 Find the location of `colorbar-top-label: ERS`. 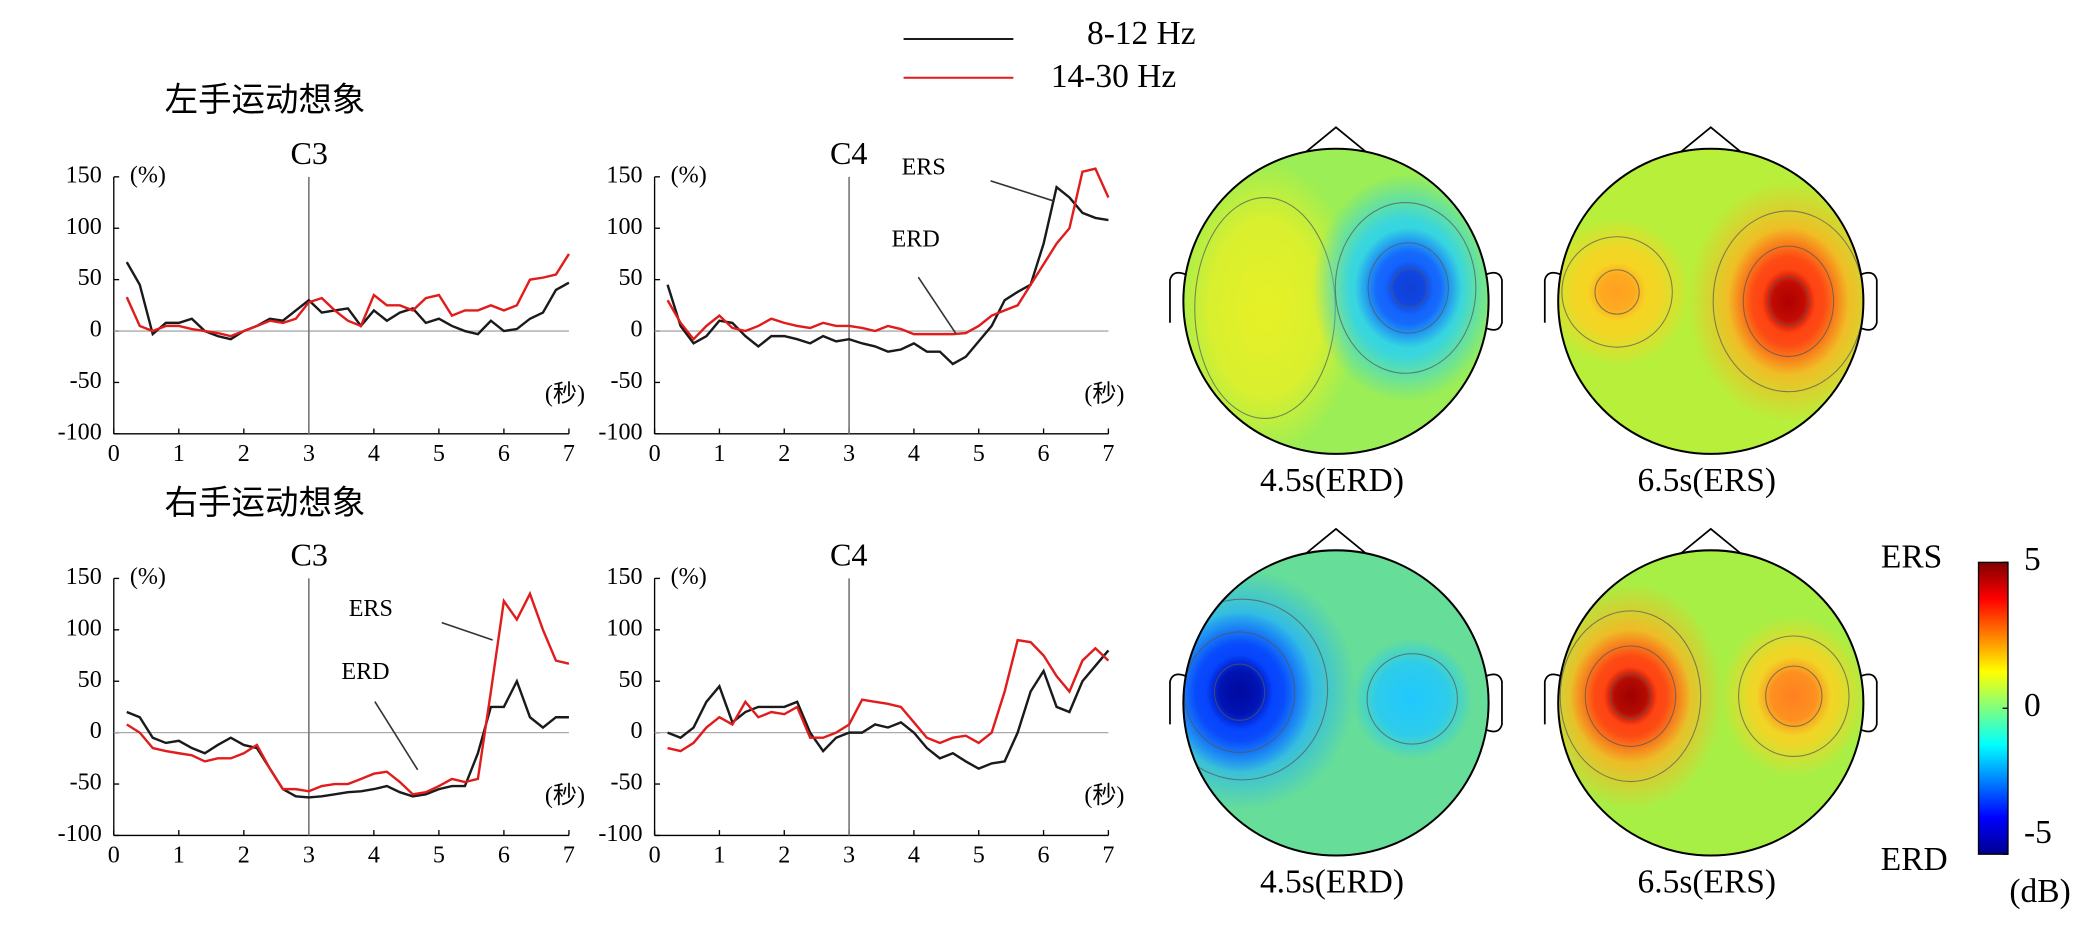

colorbar-top-label: ERS is located at coordinates (1911, 556).